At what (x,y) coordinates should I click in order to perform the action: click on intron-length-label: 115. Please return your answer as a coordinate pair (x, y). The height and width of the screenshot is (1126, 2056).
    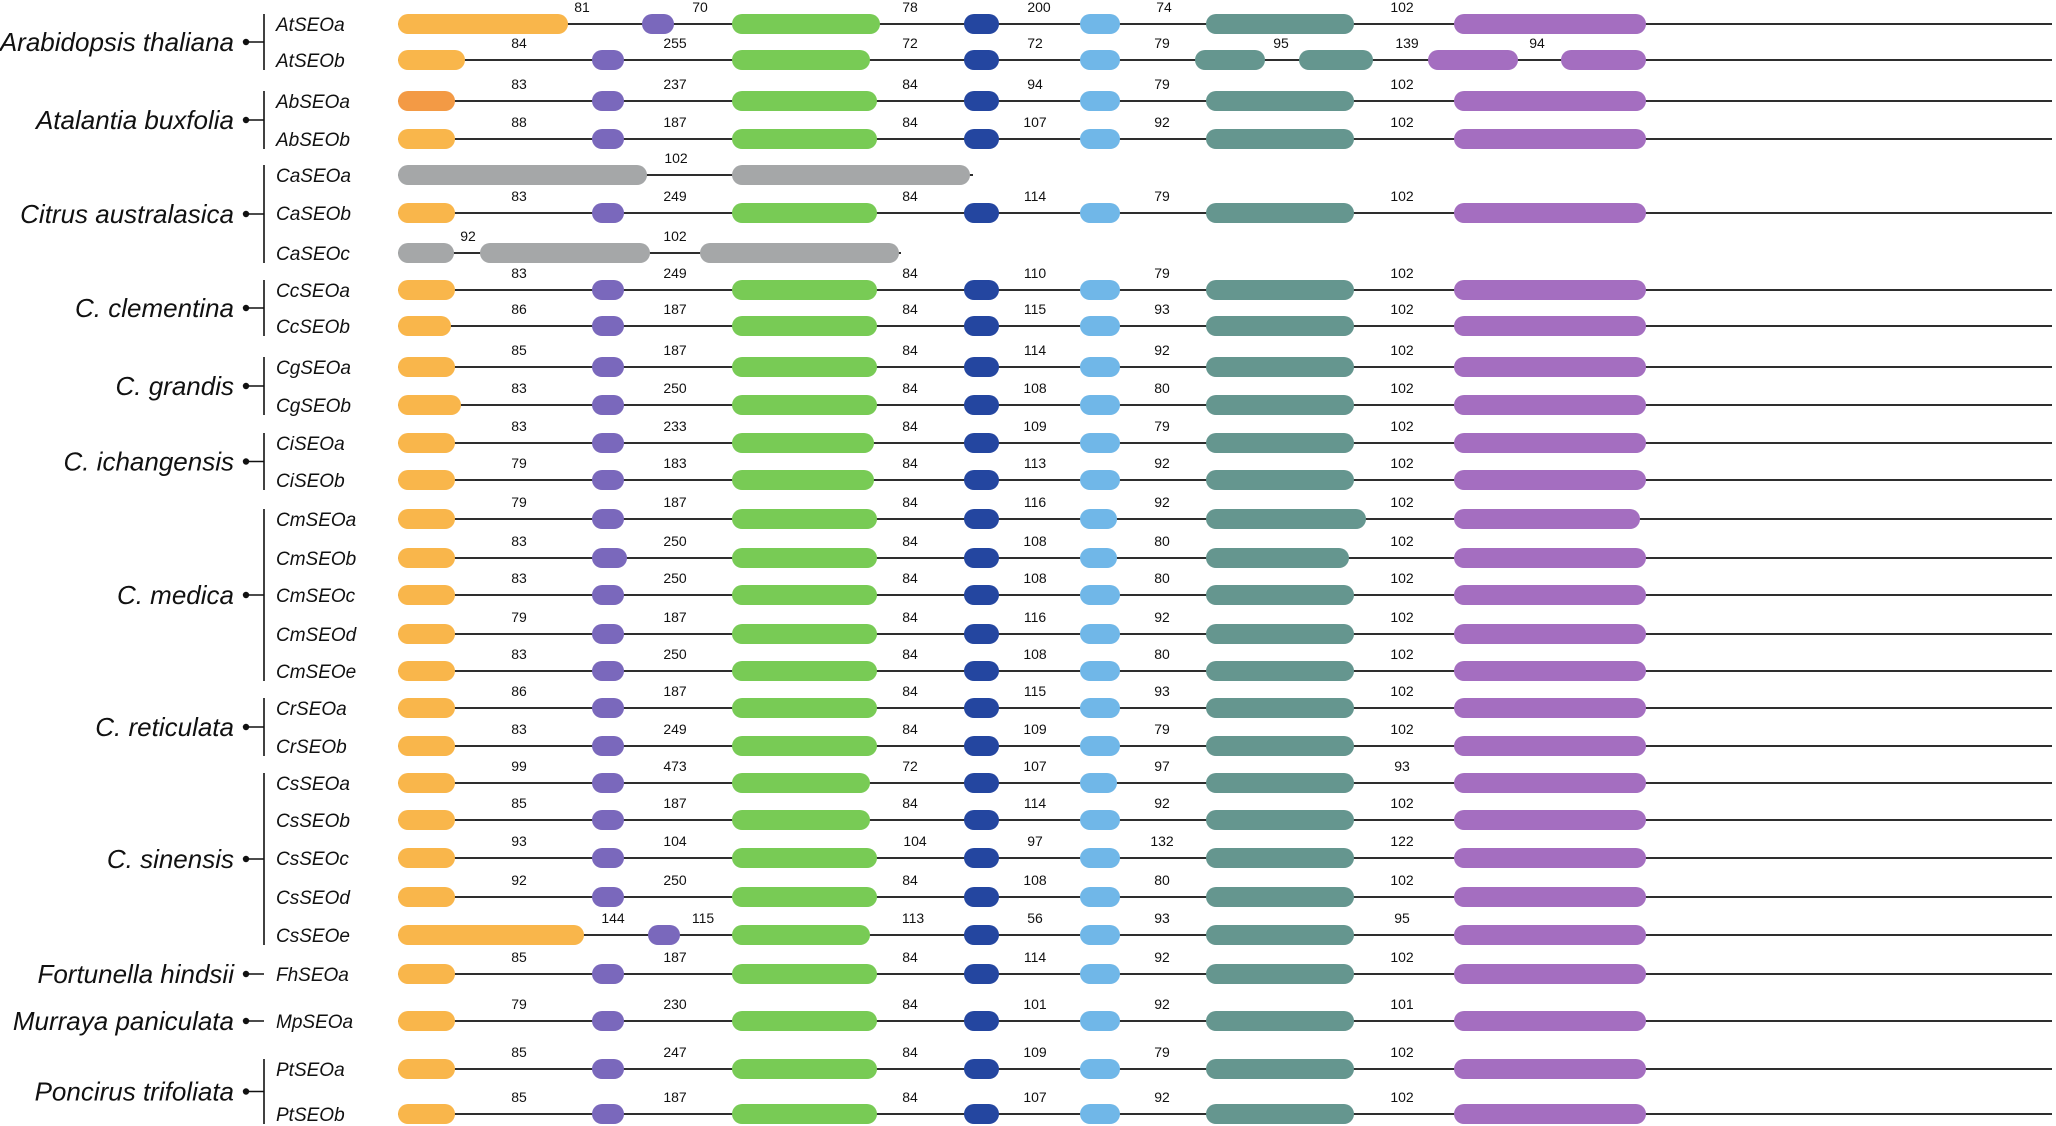
    Looking at the image, I should click on (1035, 309).